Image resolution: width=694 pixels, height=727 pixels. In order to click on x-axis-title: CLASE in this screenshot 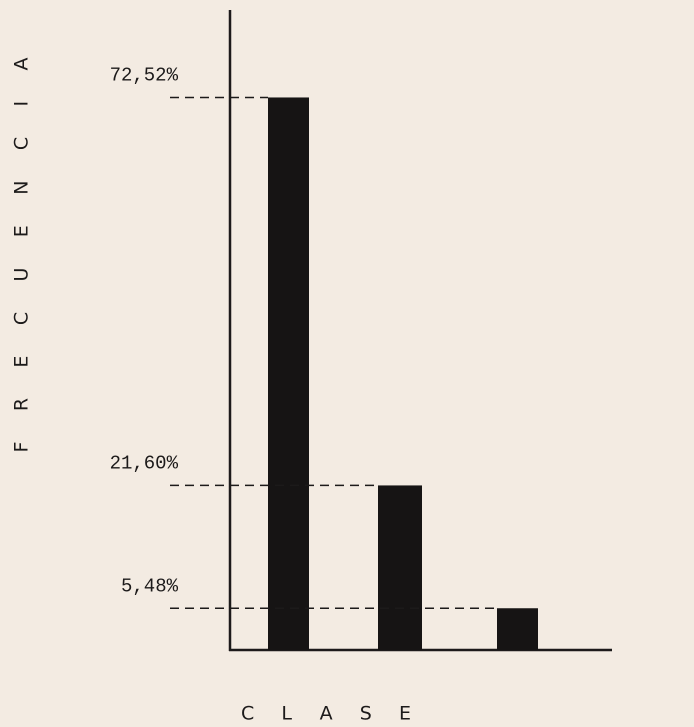, I will do `click(326, 714)`.